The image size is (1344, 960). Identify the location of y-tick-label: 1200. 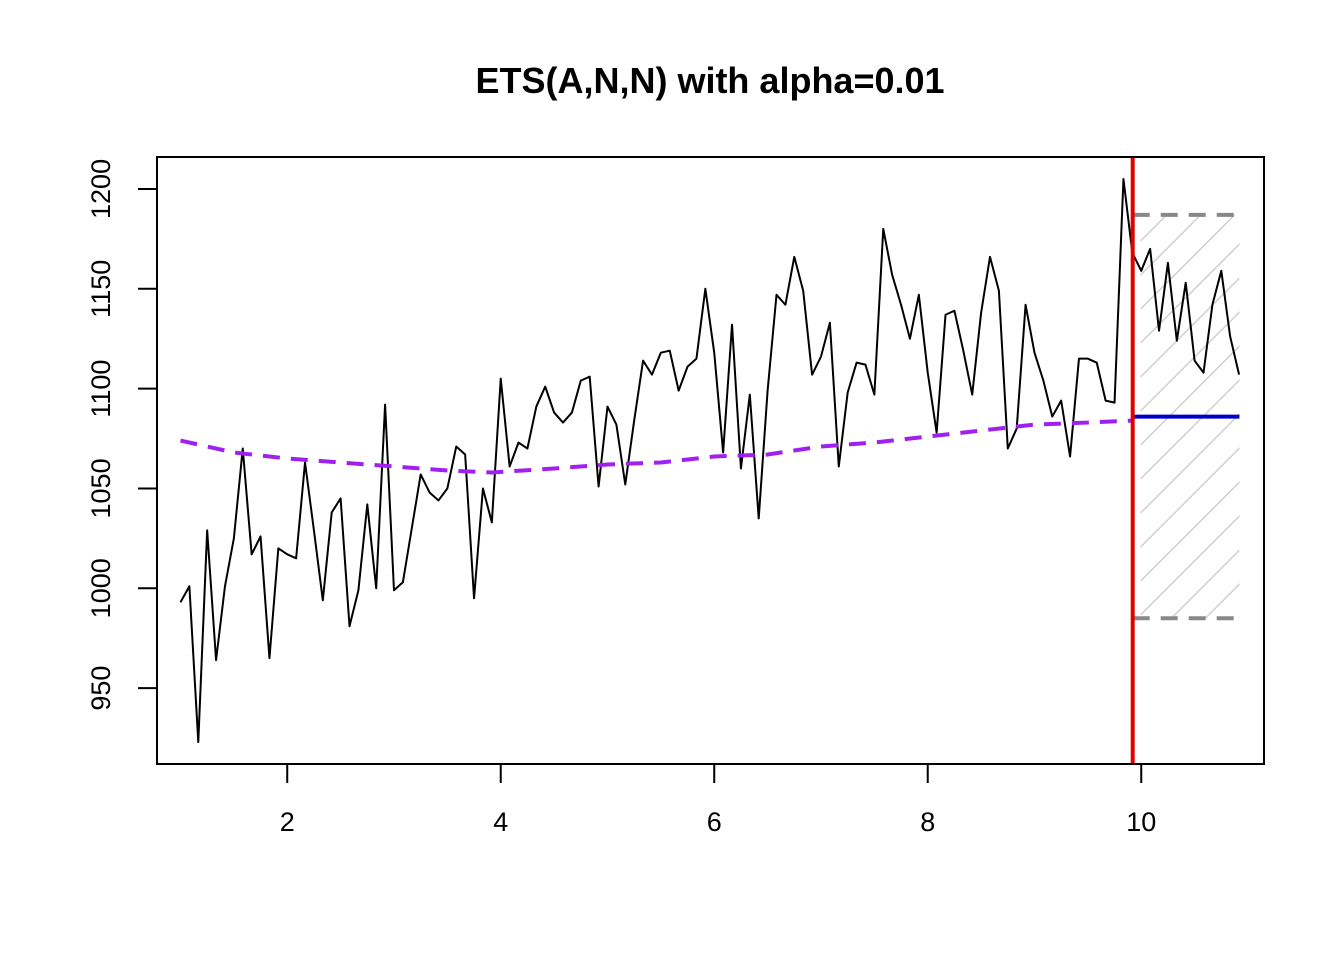
(101, 189).